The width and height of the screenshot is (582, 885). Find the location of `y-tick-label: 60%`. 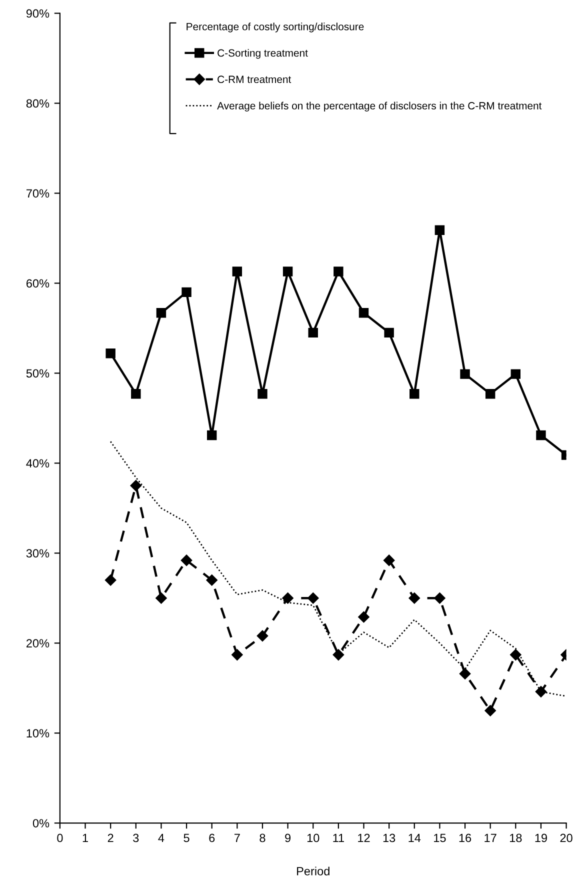

y-tick-label: 60% is located at coordinates (38, 283).